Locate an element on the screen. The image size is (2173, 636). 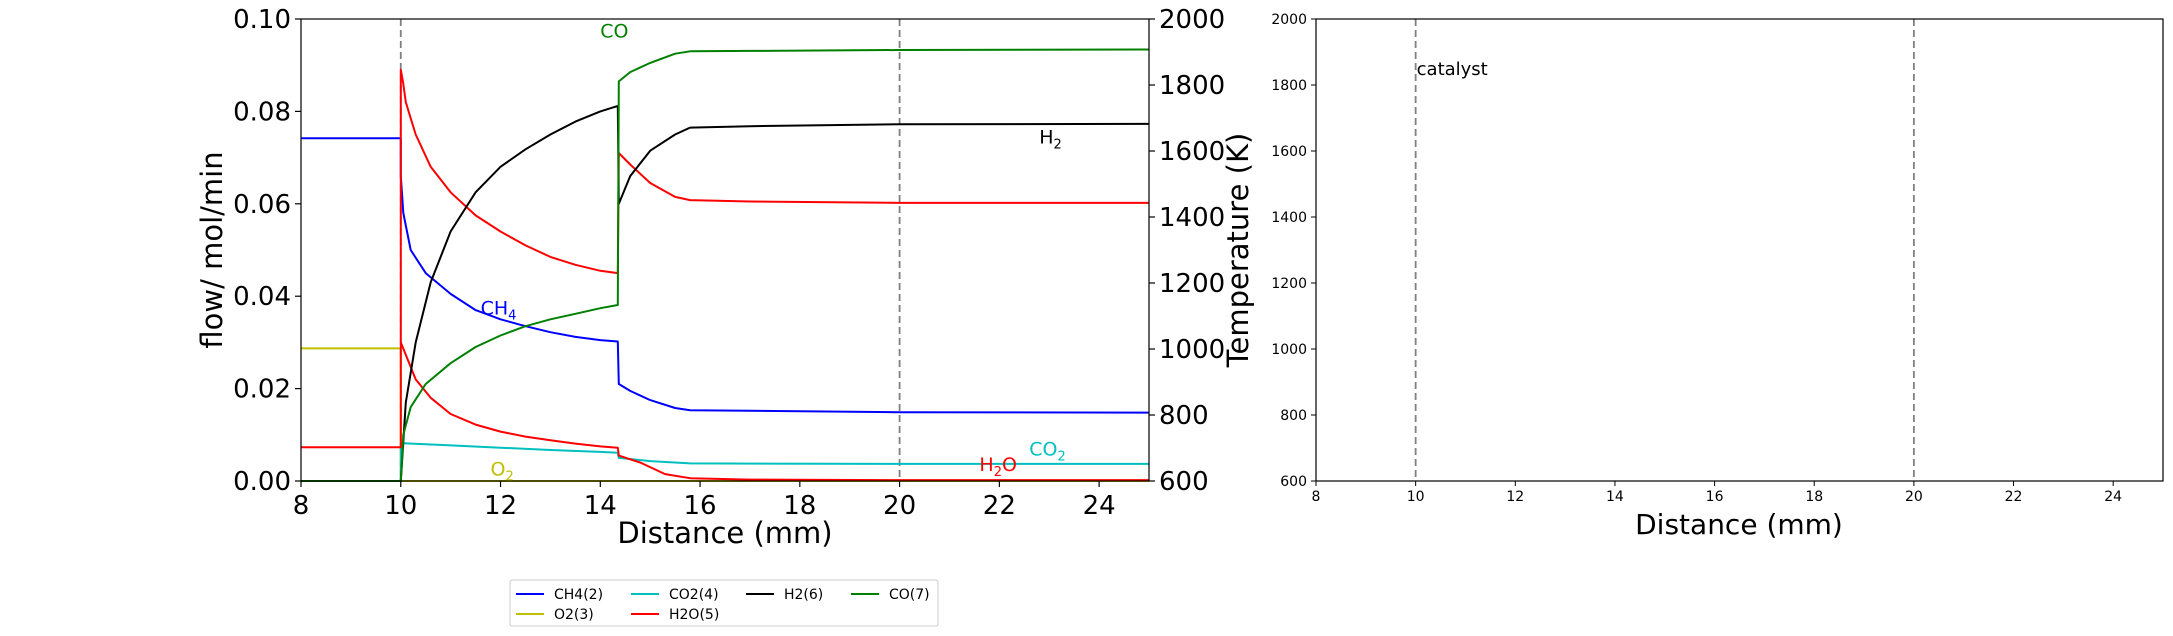
y-tick-label: 1400 is located at coordinates (1289, 218).